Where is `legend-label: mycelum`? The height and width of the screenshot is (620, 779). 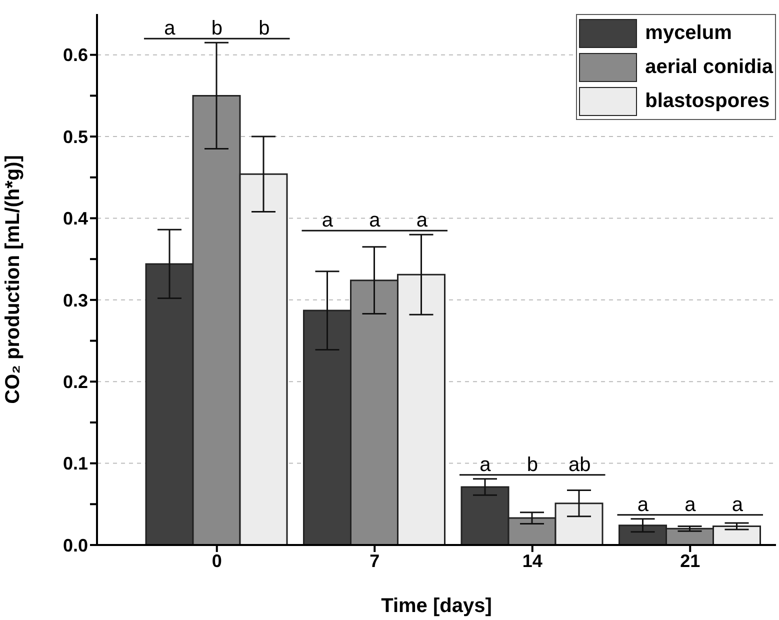 legend-label: mycelum is located at coordinates (688, 33).